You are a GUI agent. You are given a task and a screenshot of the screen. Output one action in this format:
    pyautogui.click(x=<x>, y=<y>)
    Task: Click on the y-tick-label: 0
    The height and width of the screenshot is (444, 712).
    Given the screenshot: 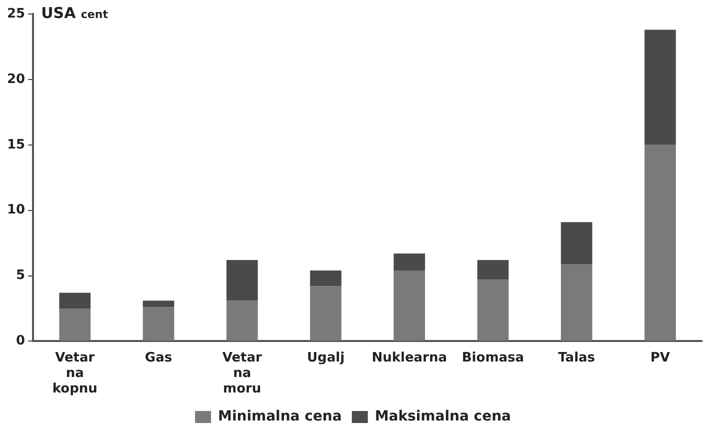 What is the action you would take?
    pyautogui.click(x=21, y=341)
    